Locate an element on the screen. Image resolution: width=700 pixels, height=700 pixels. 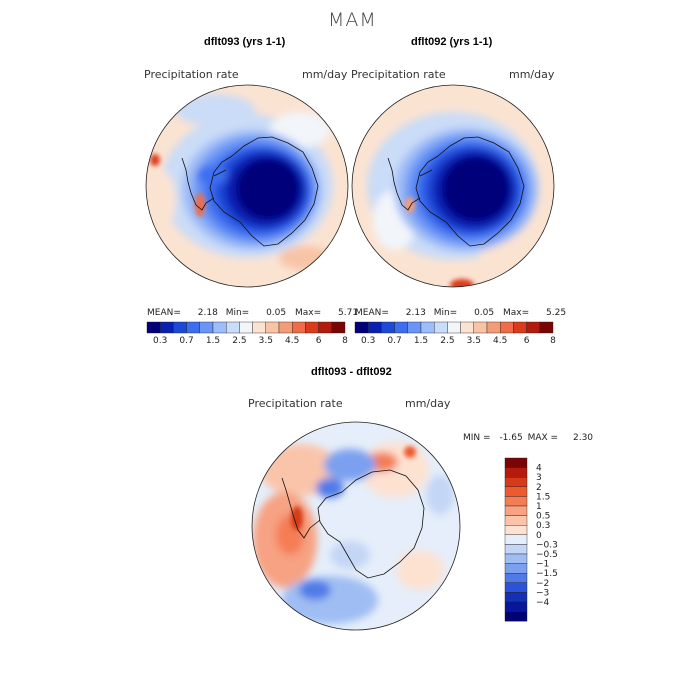
colorbar-diff-tick-label: 2 is located at coordinates (539, 488).